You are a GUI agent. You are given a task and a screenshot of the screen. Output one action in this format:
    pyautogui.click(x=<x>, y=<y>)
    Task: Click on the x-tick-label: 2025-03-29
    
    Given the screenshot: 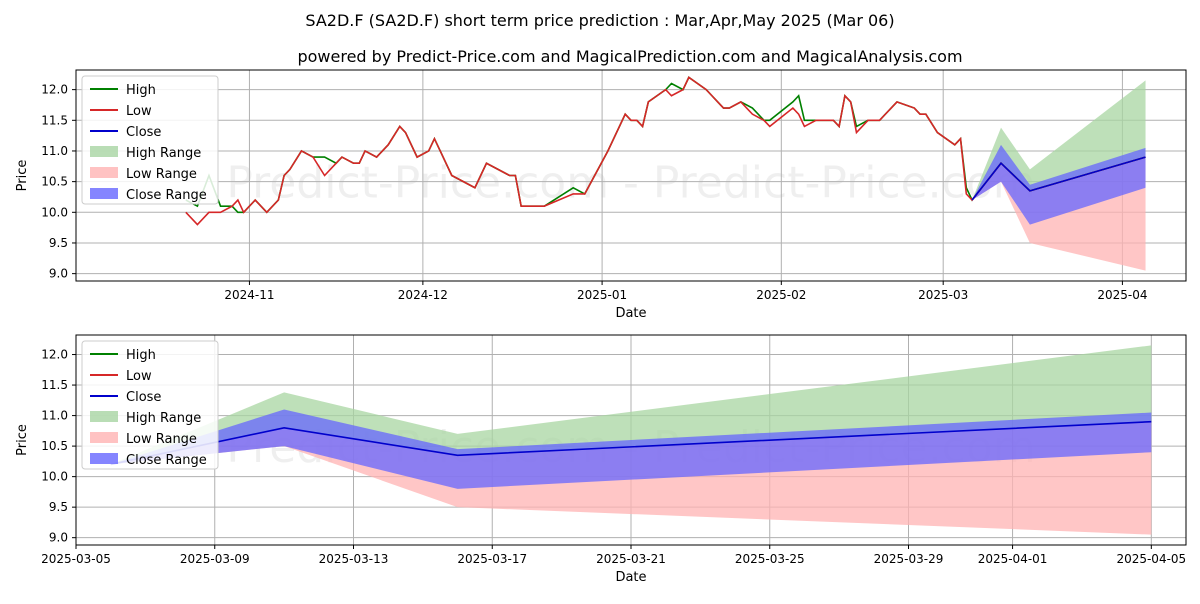 What is the action you would take?
    pyautogui.click(x=909, y=559)
    